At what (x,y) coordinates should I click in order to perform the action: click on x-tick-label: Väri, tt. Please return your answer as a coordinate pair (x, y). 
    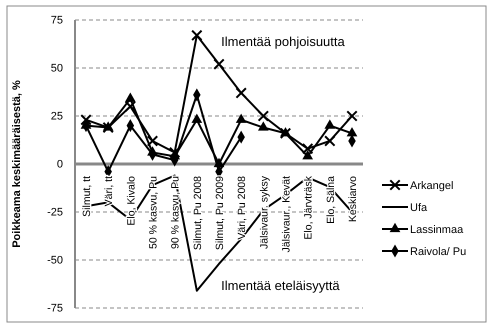
    Looking at the image, I should click on (109, 191).